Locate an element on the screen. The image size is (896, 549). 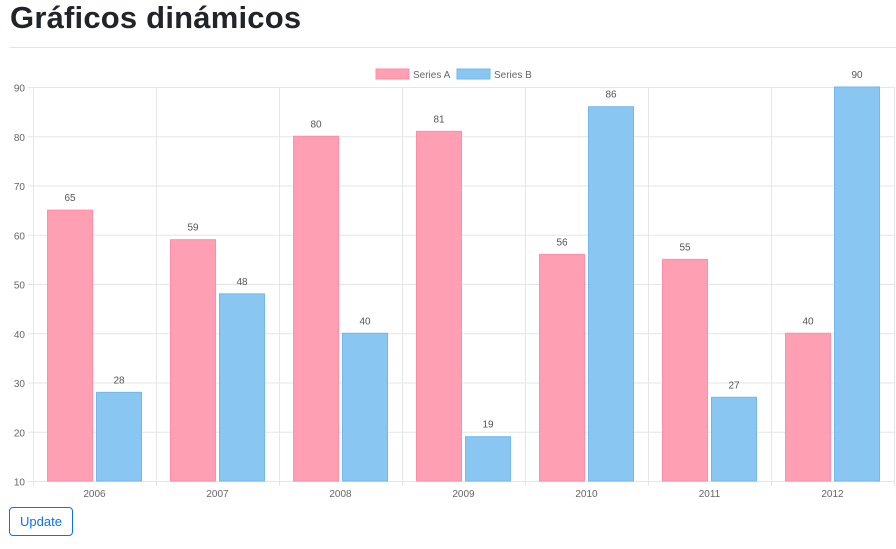
data-label: 81 is located at coordinates (439, 119).